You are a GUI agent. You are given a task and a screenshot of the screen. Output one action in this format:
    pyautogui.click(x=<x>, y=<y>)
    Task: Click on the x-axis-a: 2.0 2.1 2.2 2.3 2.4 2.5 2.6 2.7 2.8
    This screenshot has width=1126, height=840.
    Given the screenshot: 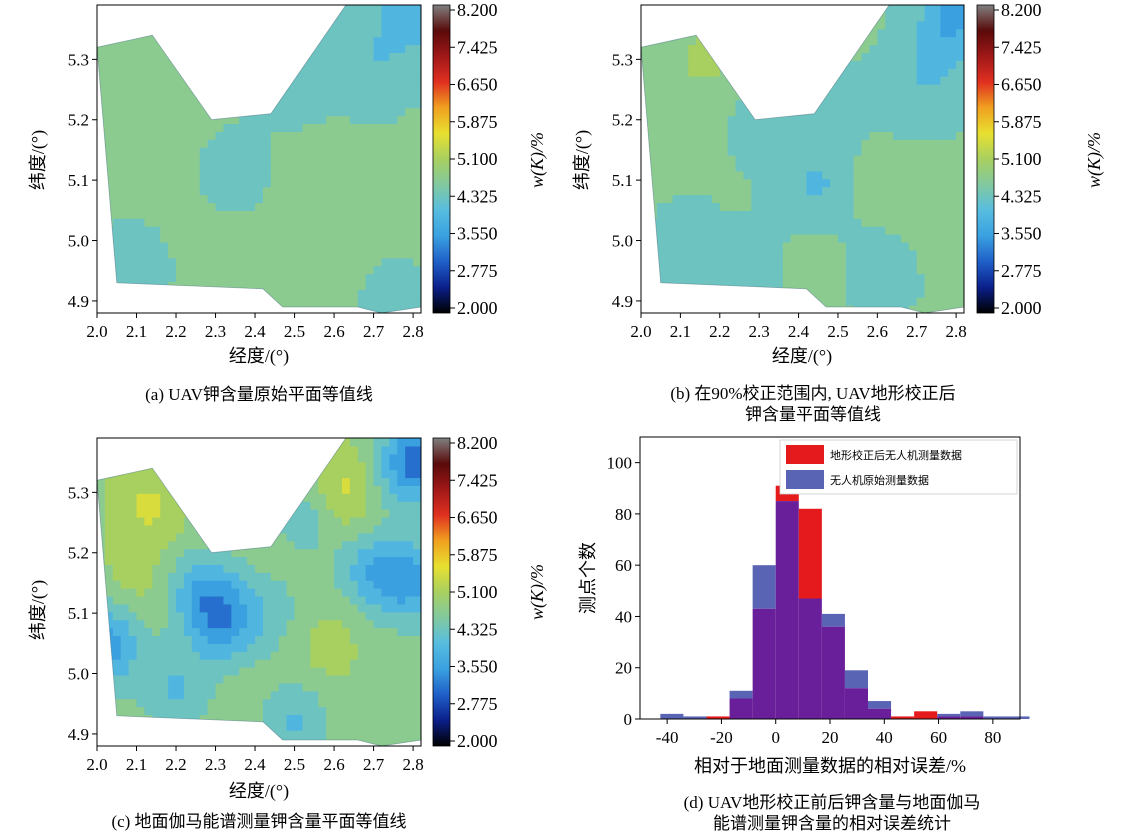 What is the action you would take?
    pyautogui.click(x=255, y=327)
    